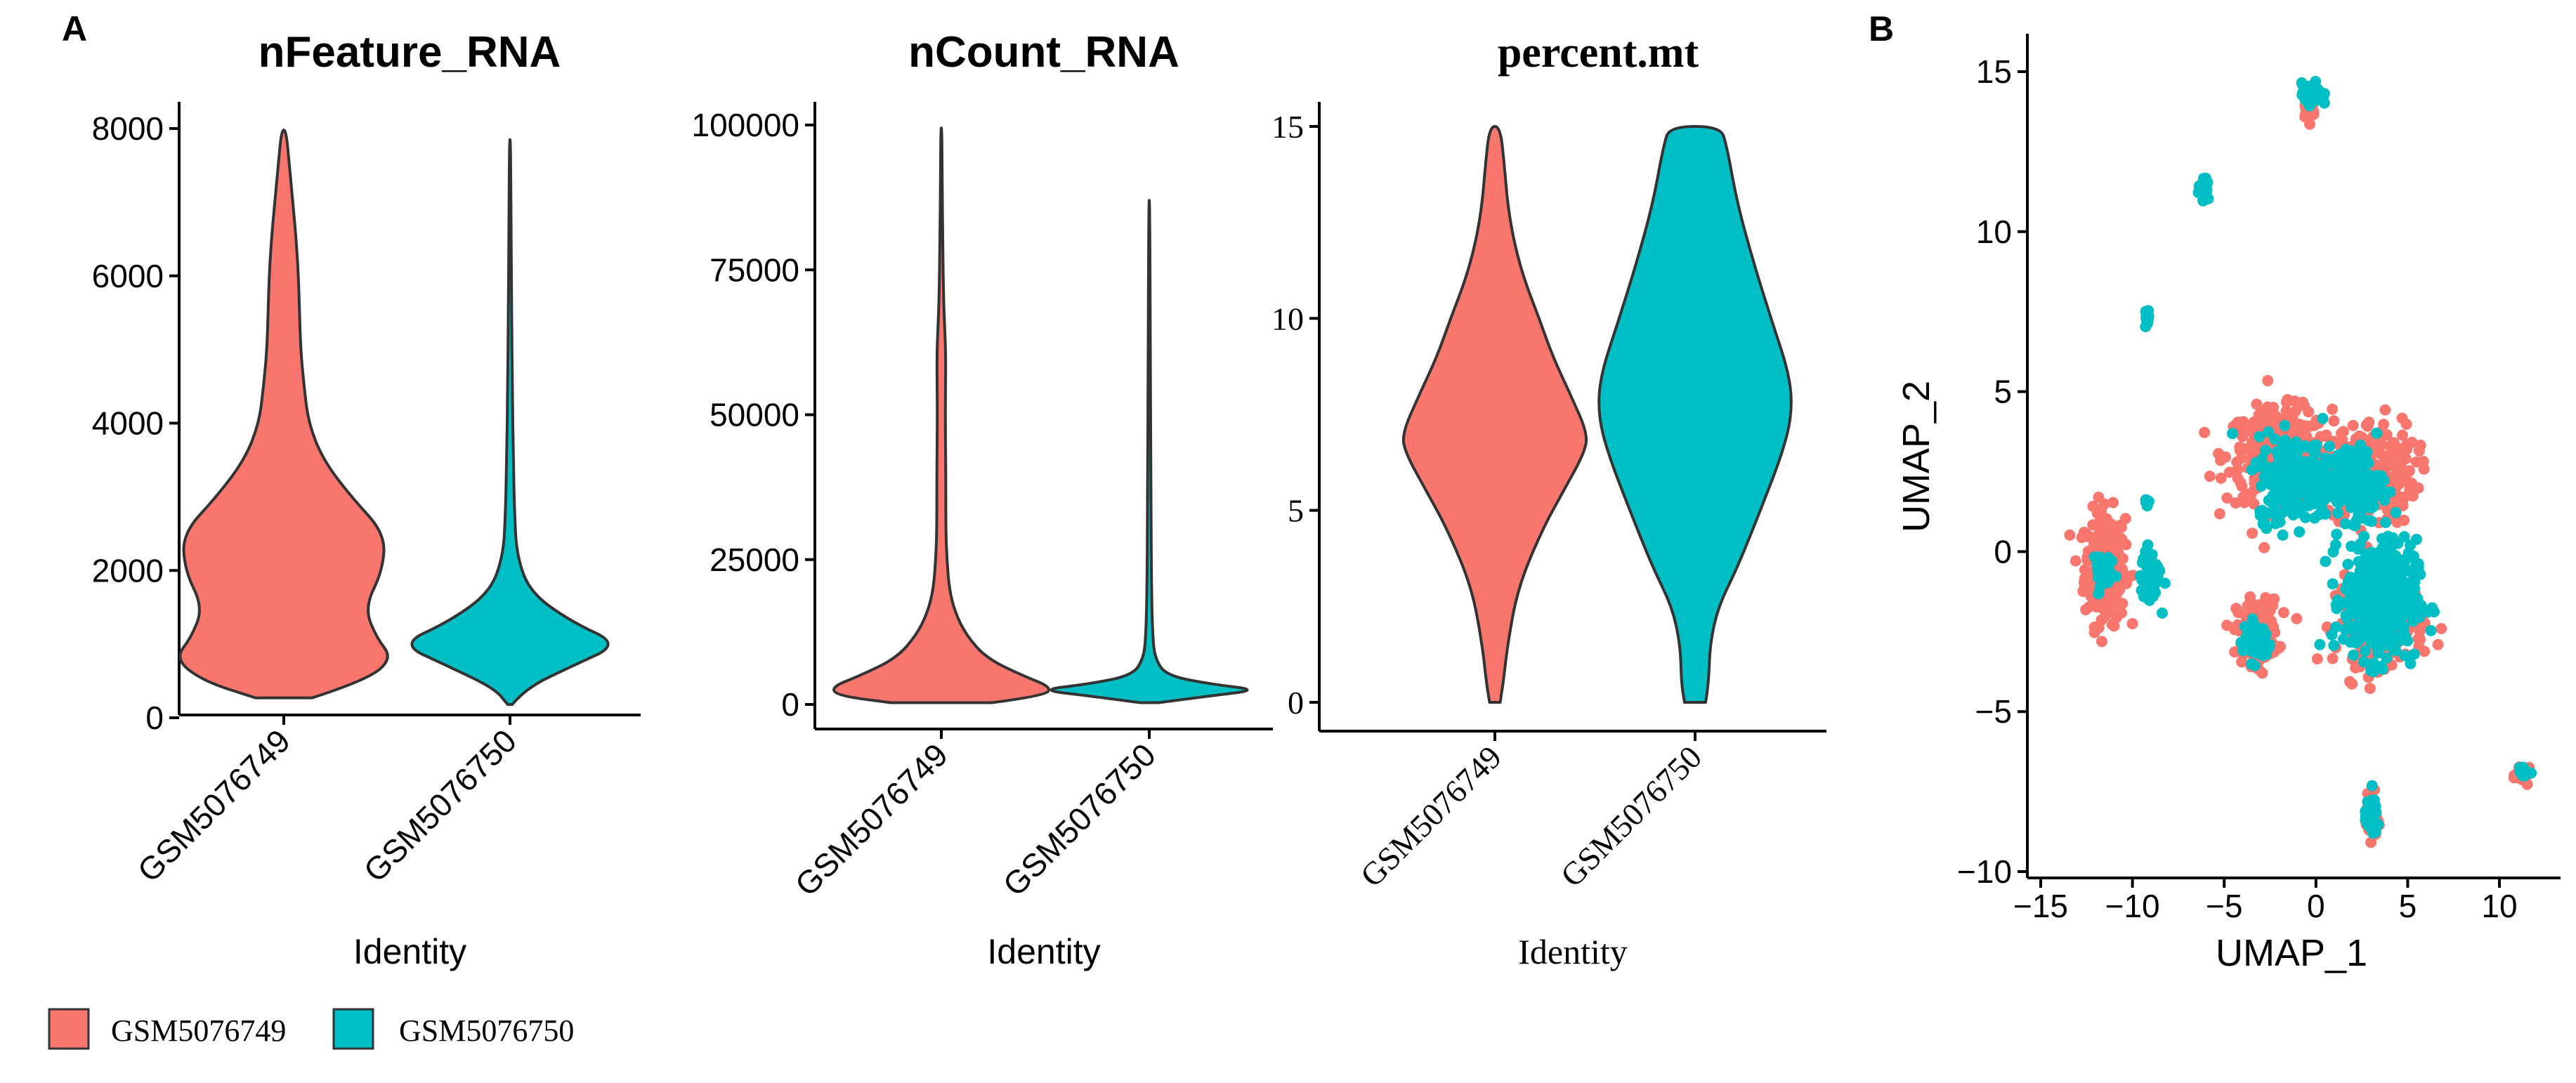 This screenshot has width=2576, height=1083. What do you see at coordinates (2316, 906) in the screenshot?
I see `x-tick-label: 0` at bounding box center [2316, 906].